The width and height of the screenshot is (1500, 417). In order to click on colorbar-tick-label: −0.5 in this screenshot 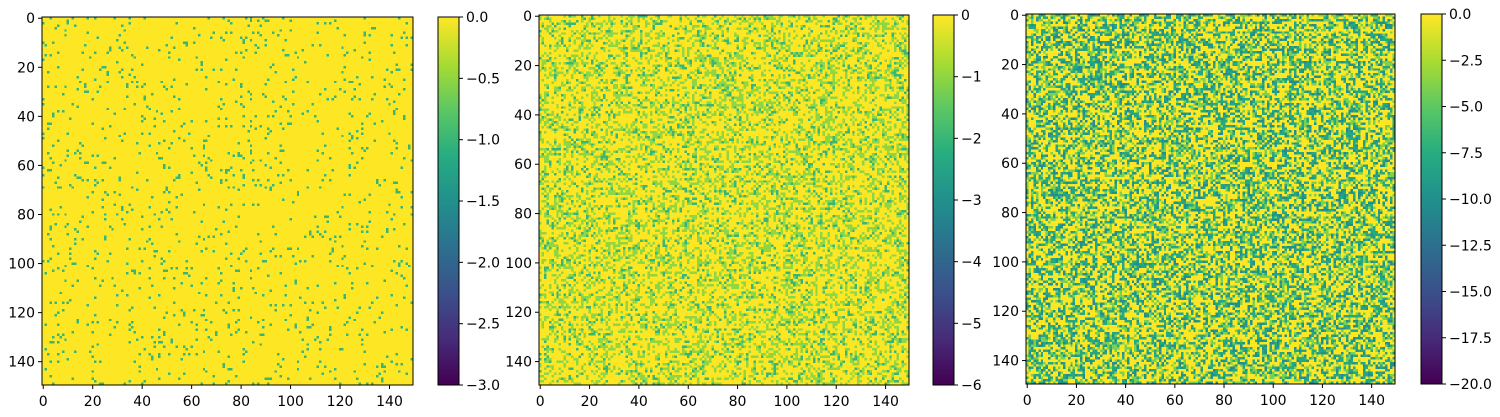, I will do `click(483, 79)`.